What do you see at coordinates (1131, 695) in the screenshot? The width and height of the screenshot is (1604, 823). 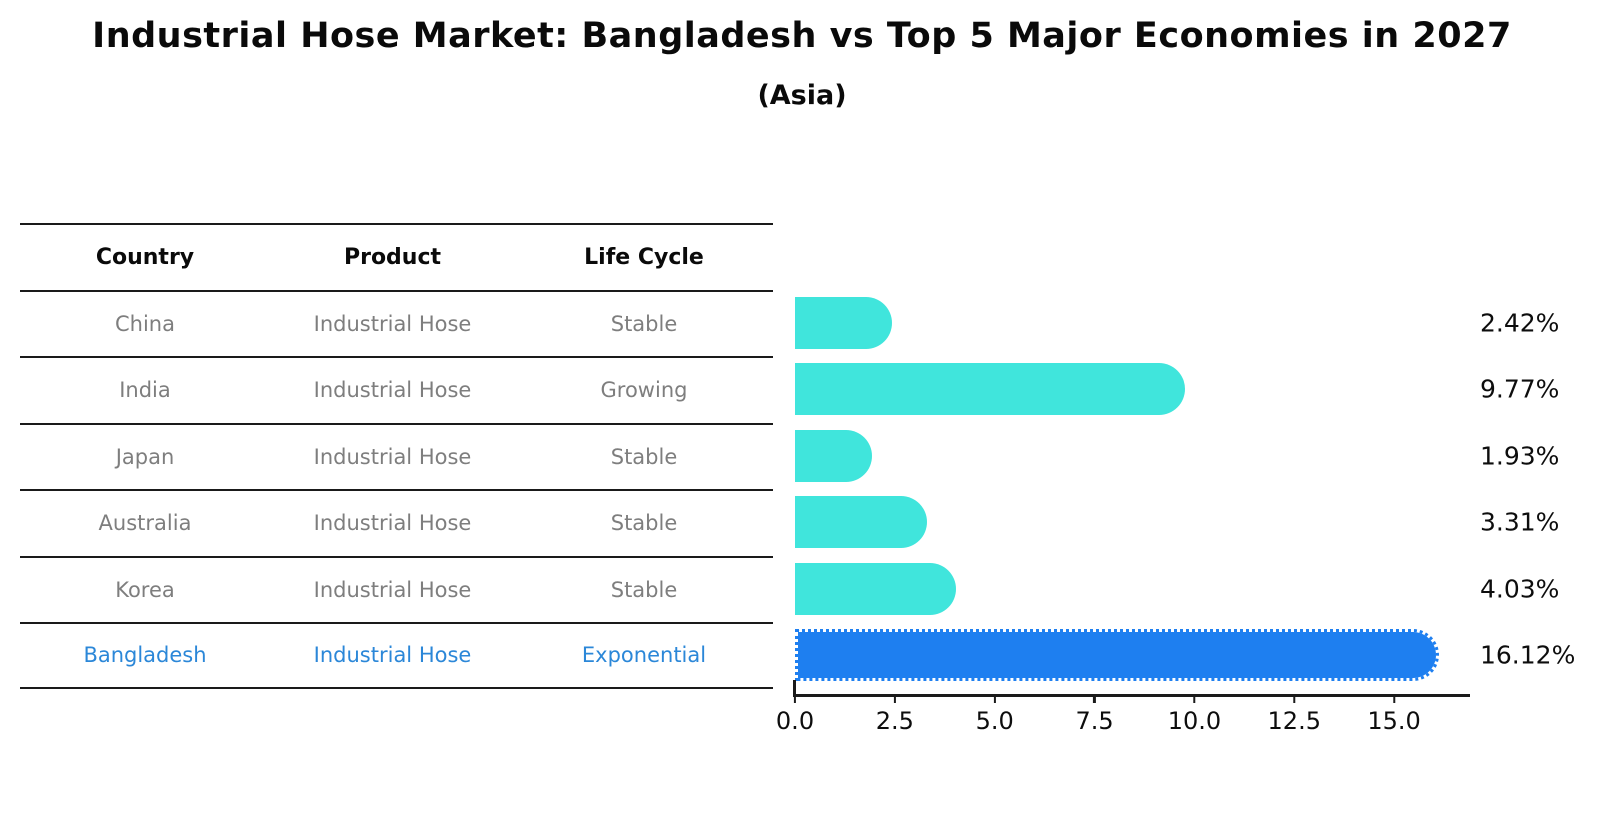 I see `x-axis-line` at bounding box center [1131, 695].